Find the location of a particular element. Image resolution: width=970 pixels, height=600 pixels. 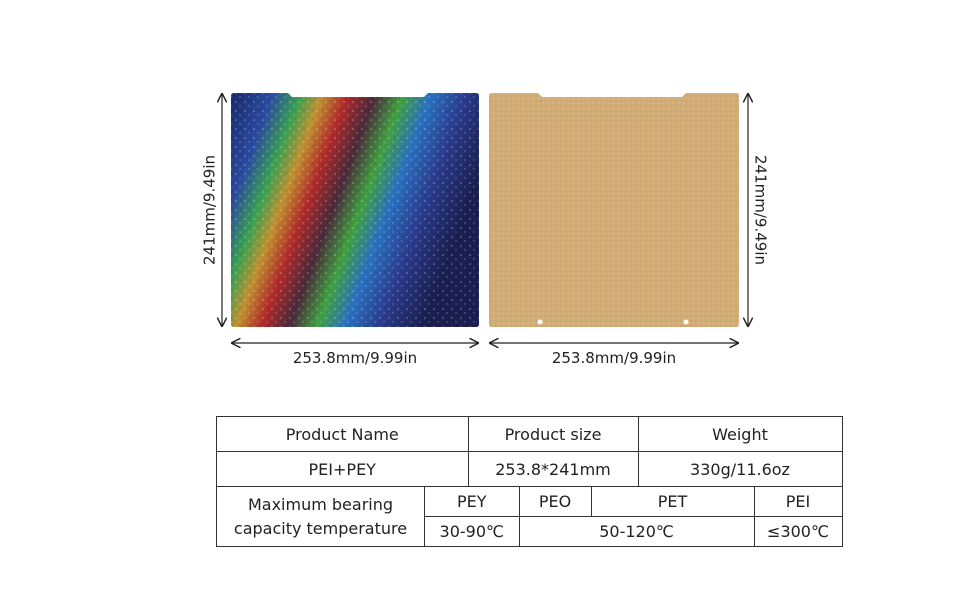

header-cell: Product size is located at coordinates (553, 434).